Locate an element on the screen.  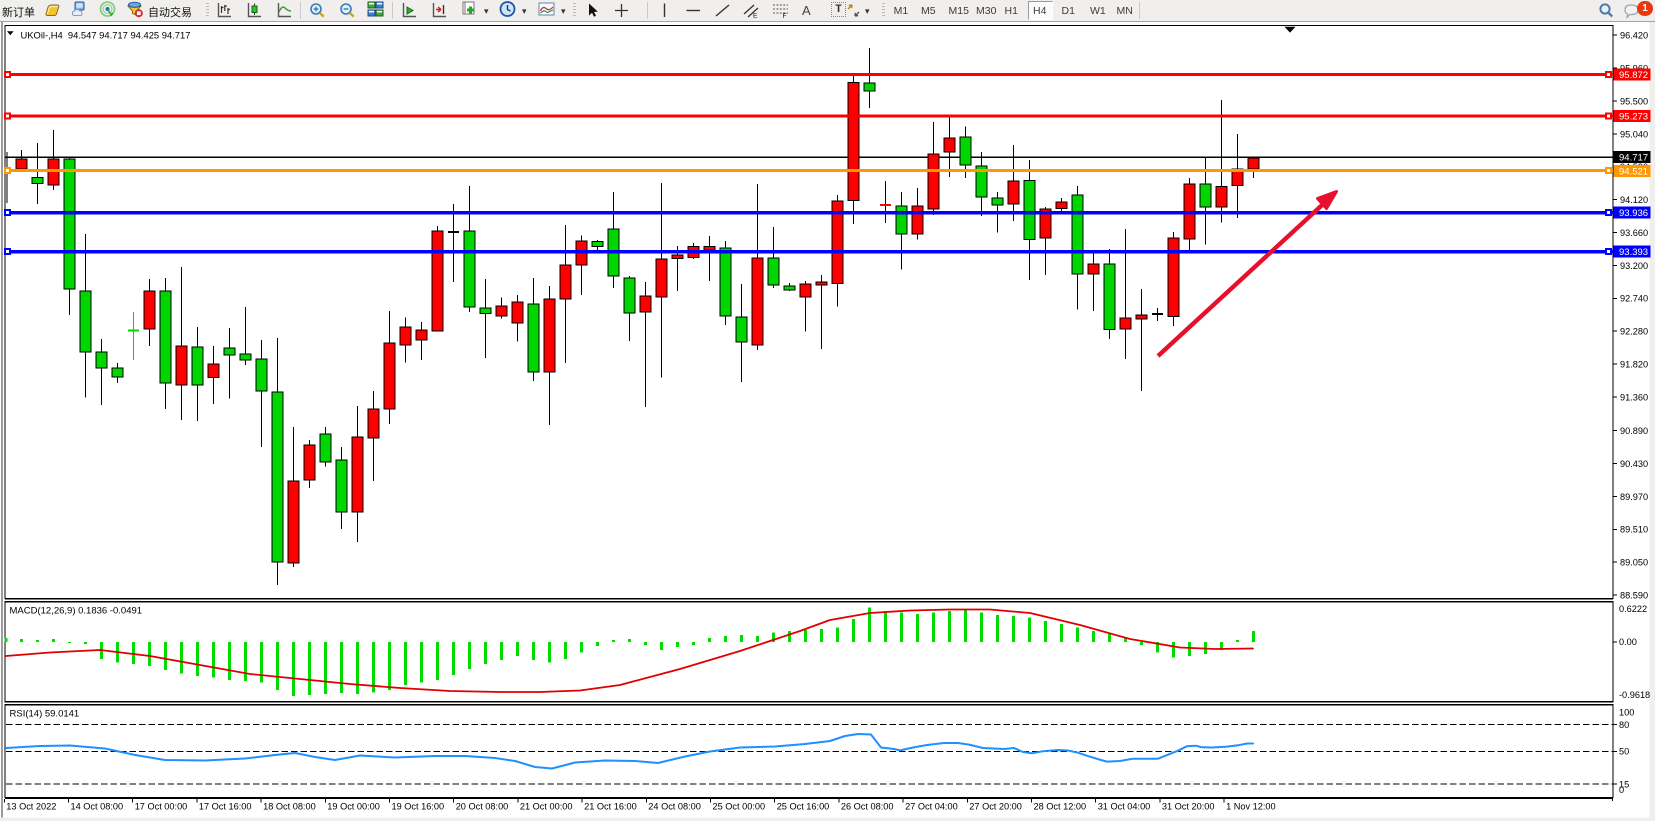
svg-text: 95.040 is located at coordinates (1634, 134).